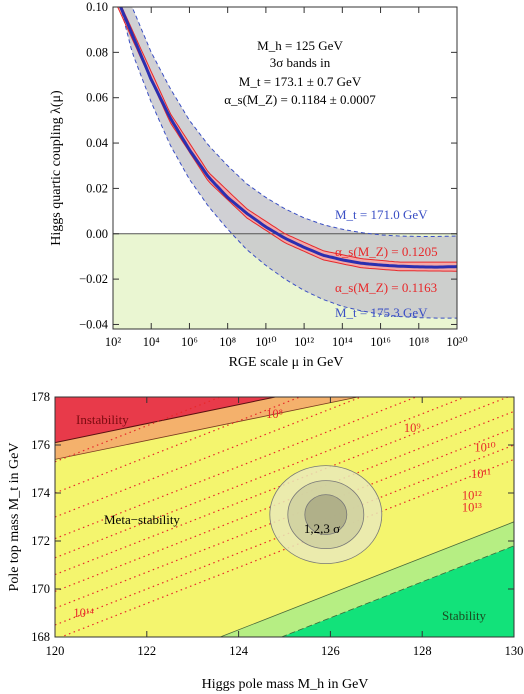 This screenshot has height=694, width=524. What do you see at coordinates (300, 99) in the screenshot?
I see `annotation-alphas: α_s(M_Z) = 0.1184 ± 0.0007` at bounding box center [300, 99].